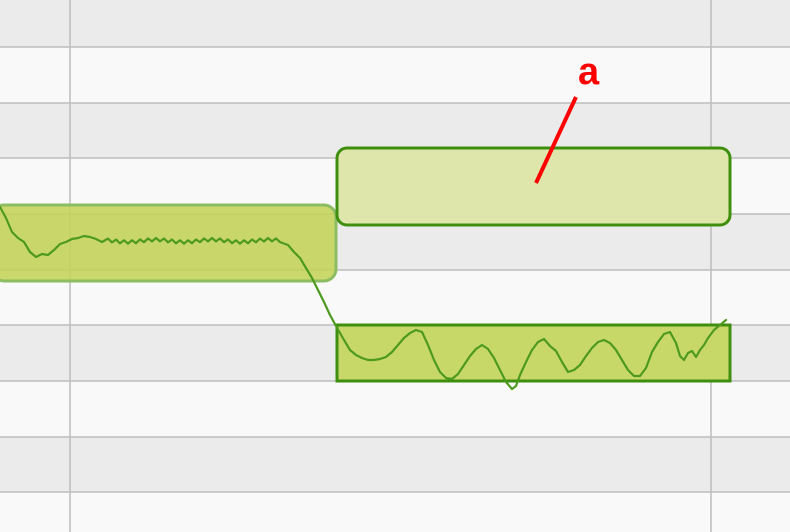 This screenshot has width=790, height=532. Describe the element at coordinates (556, 140) in the screenshot. I see `annotation-pointer-line` at that location.